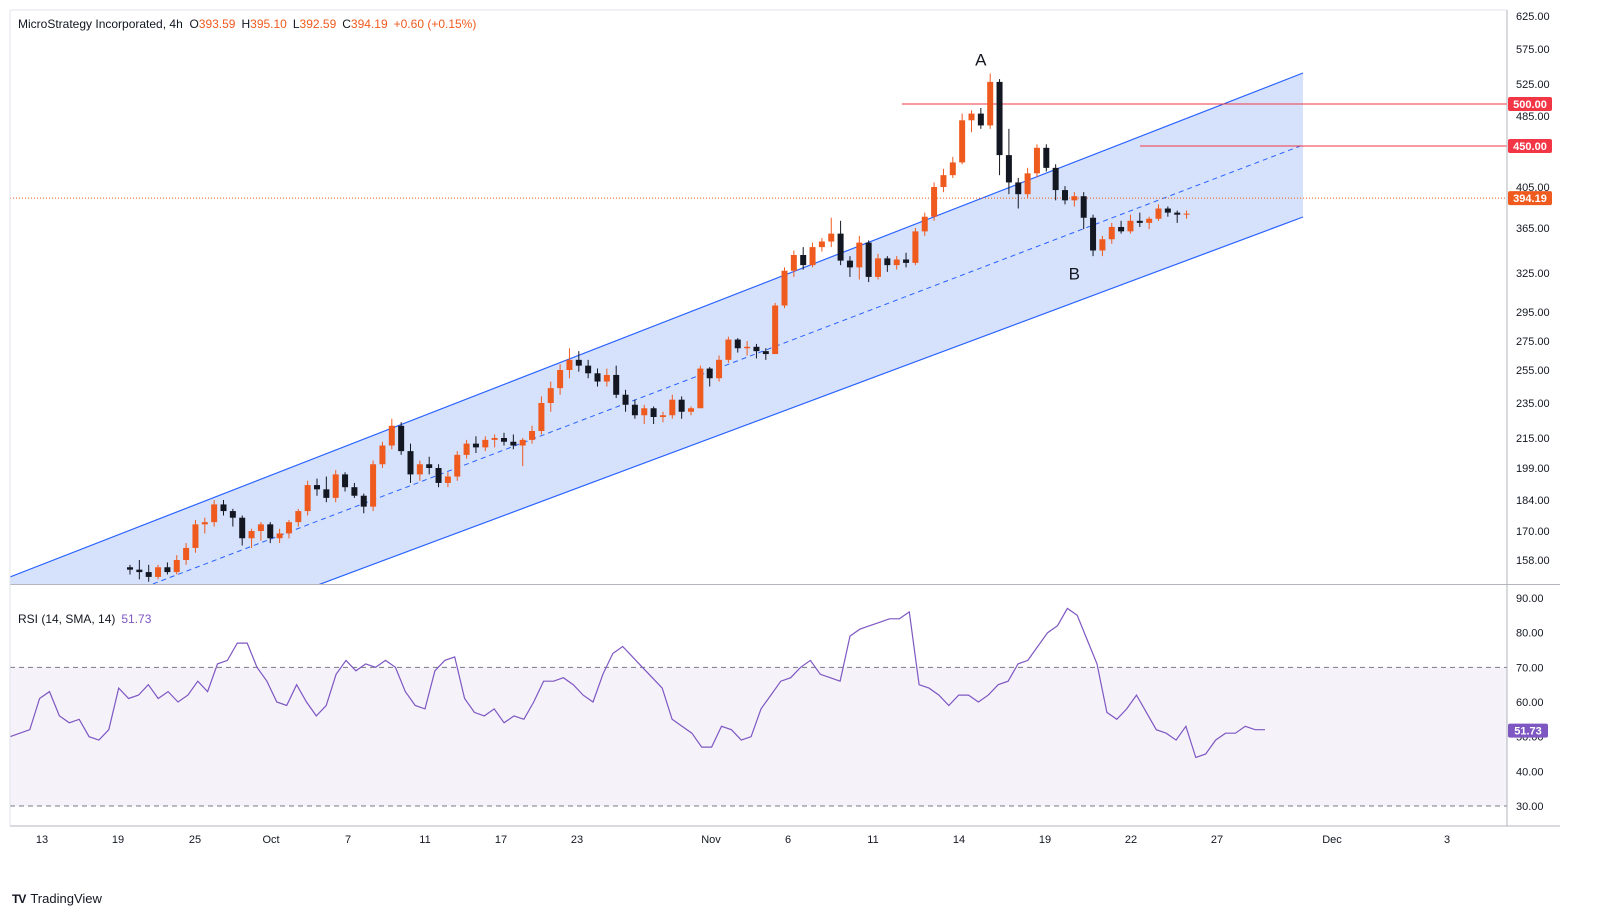 The width and height of the screenshot is (1613, 913). I want to click on high-label: H, so click(246, 24).